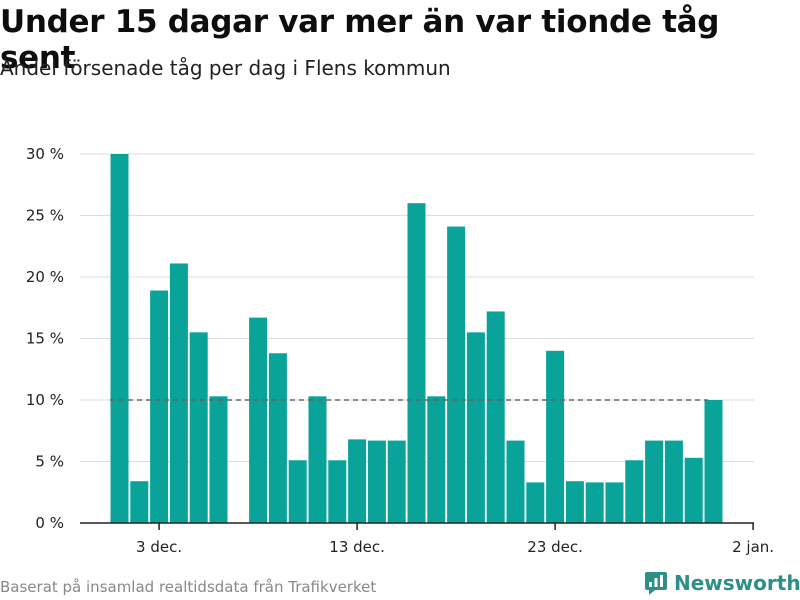  Describe the element at coordinates (656, 583) in the screenshot. I see `chart-logo-icon` at that location.